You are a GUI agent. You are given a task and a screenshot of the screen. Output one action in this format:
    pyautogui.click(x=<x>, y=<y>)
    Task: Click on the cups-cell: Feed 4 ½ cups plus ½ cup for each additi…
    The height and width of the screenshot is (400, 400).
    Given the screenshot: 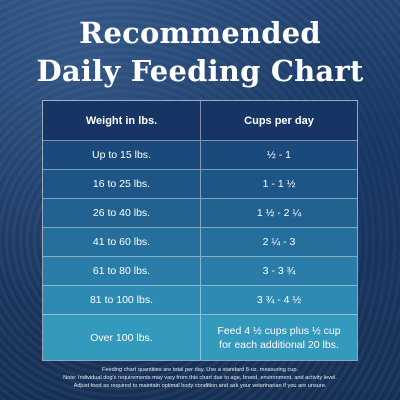 What is the action you would take?
    pyautogui.click(x=279, y=337)
    